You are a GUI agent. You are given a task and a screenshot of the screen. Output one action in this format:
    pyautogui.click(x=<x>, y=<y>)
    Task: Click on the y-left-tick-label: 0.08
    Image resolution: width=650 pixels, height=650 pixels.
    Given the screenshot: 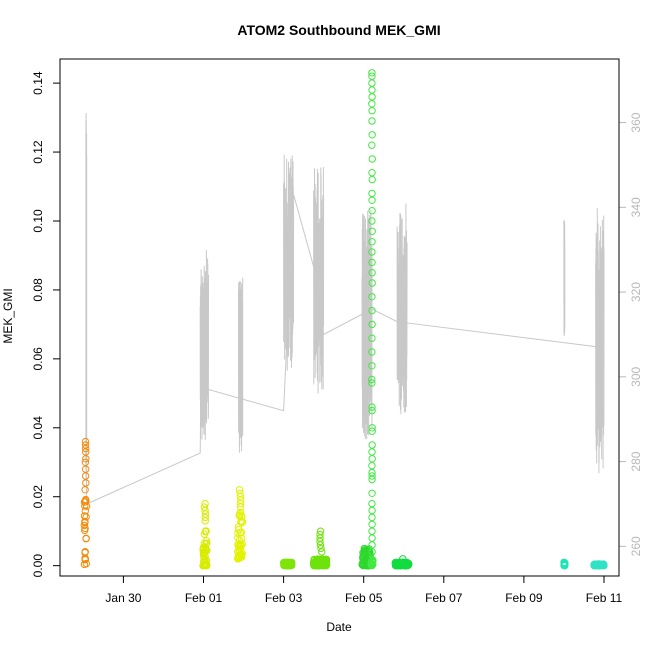 What is the action you would take?
    pyautogui.click(x=38, y=290)
    